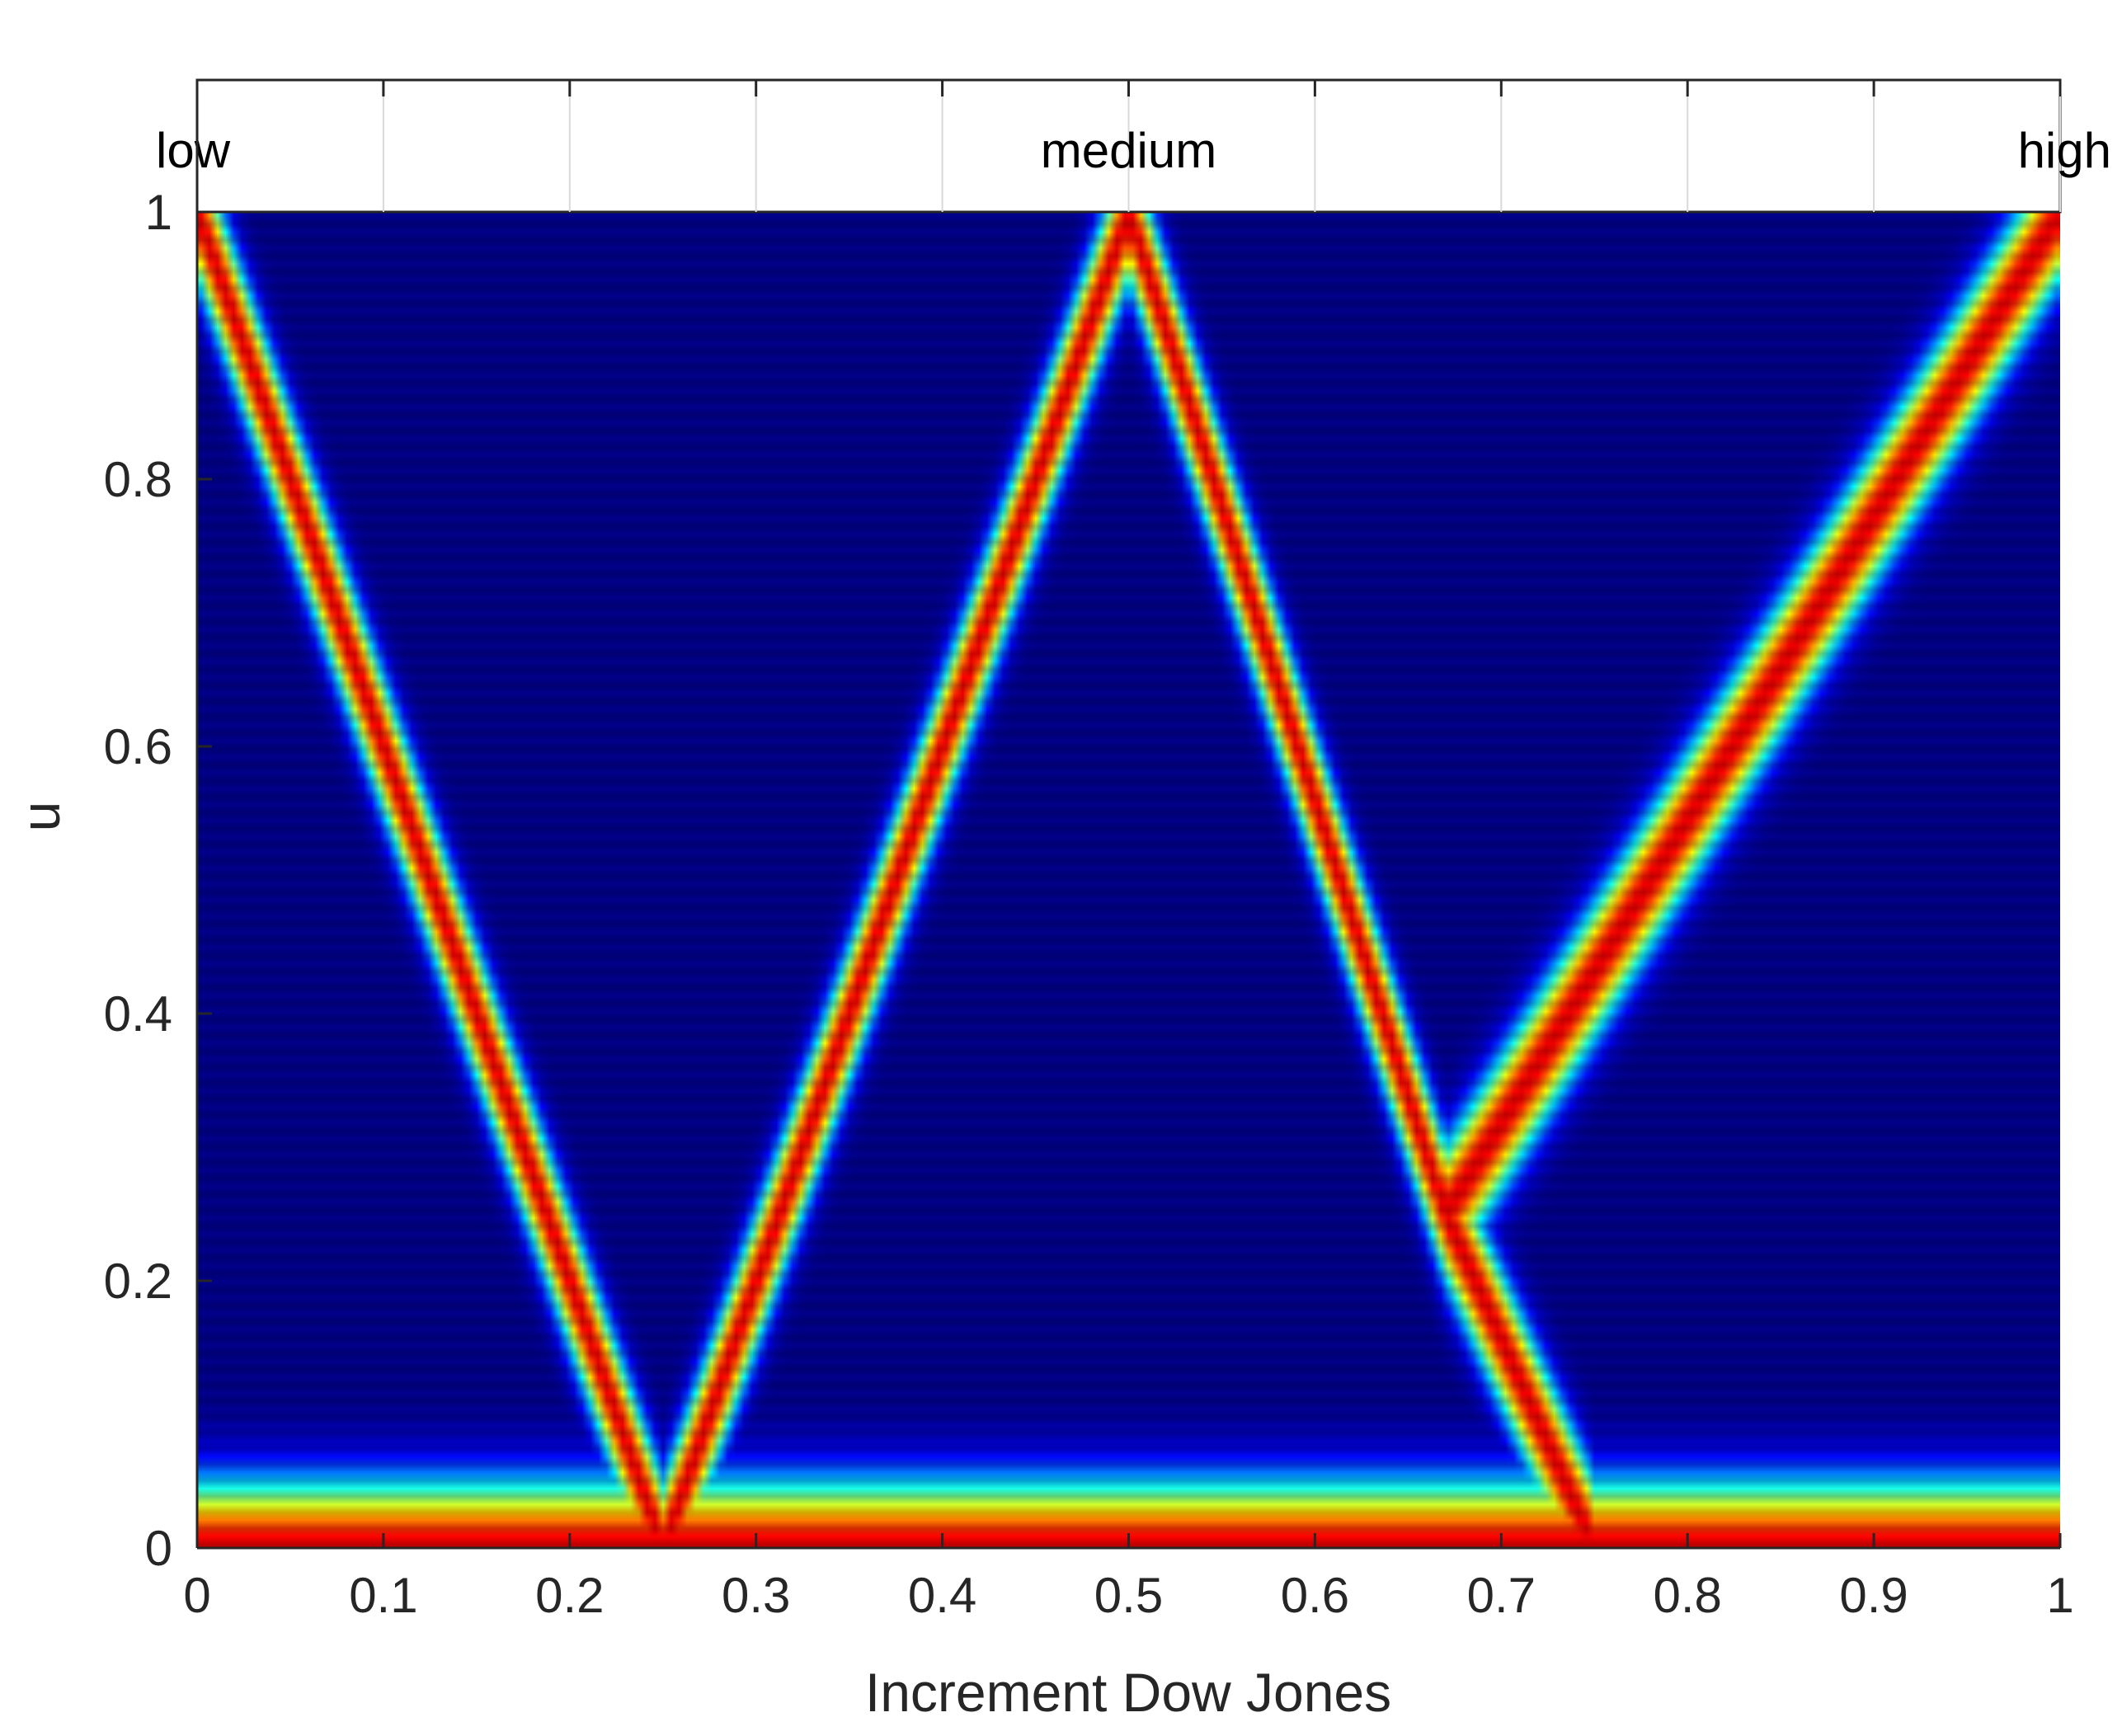 The height and width of the screenshot is (1736, 2122). I want to click on x-axis-ticks: 0 0.1 0.2 0.3 0.4 0.5 0.6 0.7 0.8 0.9 1, so click(1128, 1578).